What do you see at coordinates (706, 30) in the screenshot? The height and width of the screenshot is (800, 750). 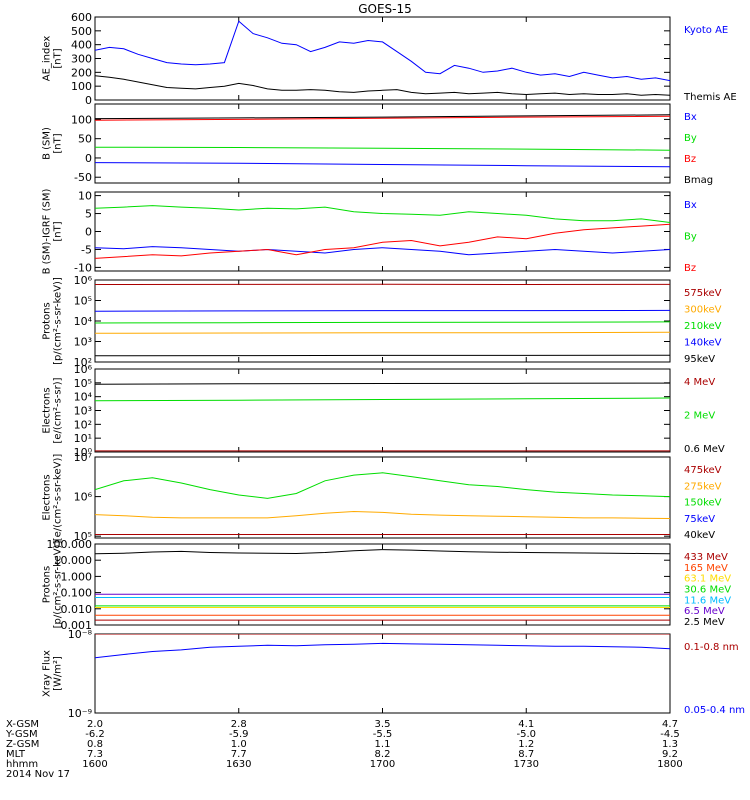 I see `legend-entry: Kyoto AE` at bounding box center [706, 30].